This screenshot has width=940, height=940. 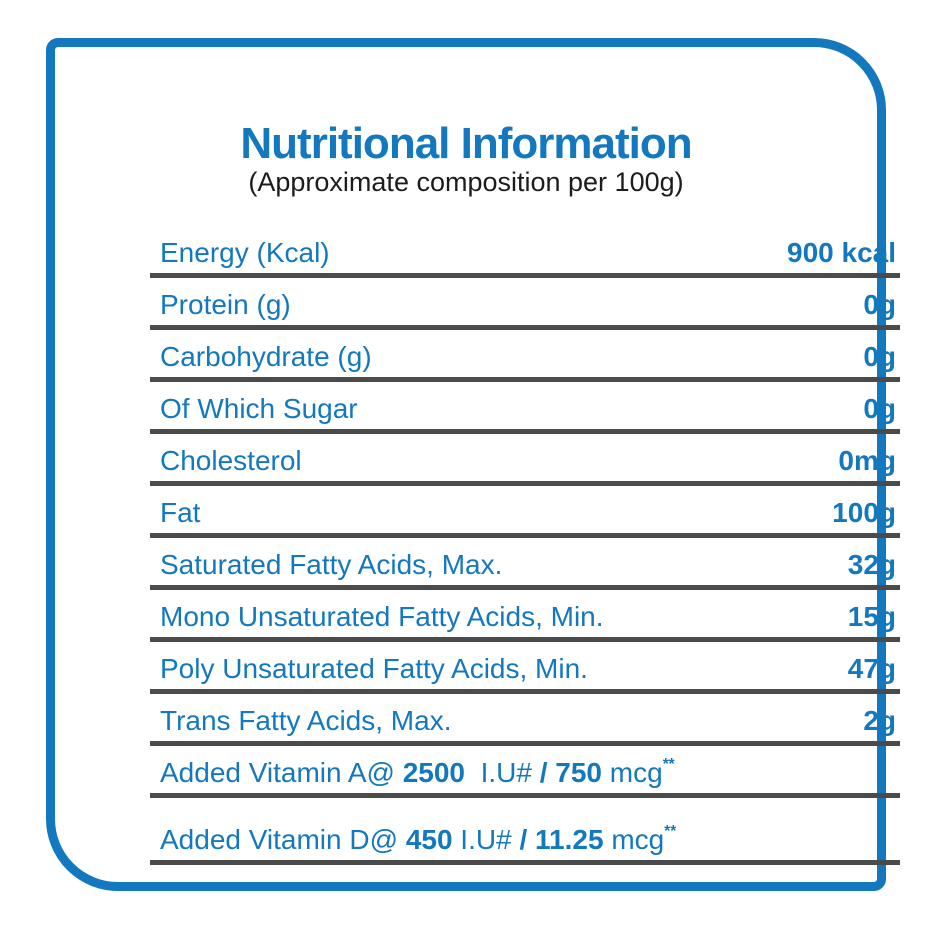 I want to click on table-row: Energy (Kcal) 900 kcal, so click(x=525, y=252).